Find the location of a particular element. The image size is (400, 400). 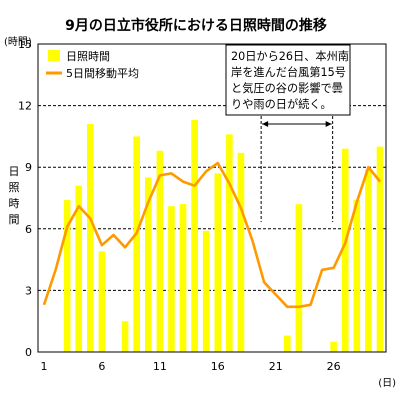

y-tick-label: 0 is located at coordinates (28, 352).